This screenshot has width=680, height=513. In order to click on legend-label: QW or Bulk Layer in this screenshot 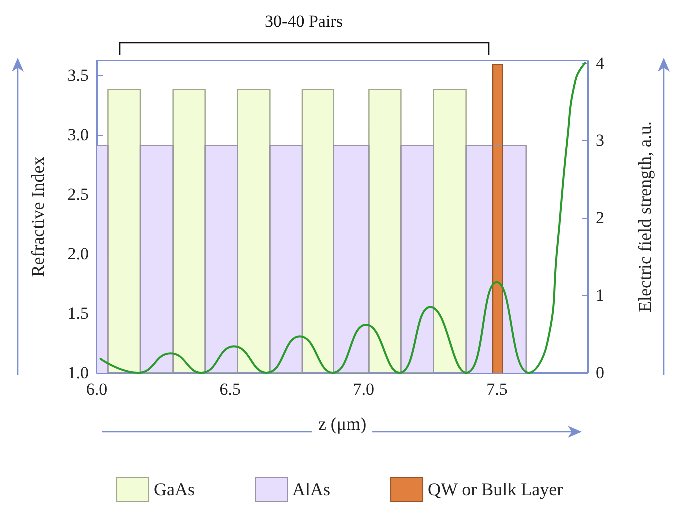, I will do `click(496, 490)`.